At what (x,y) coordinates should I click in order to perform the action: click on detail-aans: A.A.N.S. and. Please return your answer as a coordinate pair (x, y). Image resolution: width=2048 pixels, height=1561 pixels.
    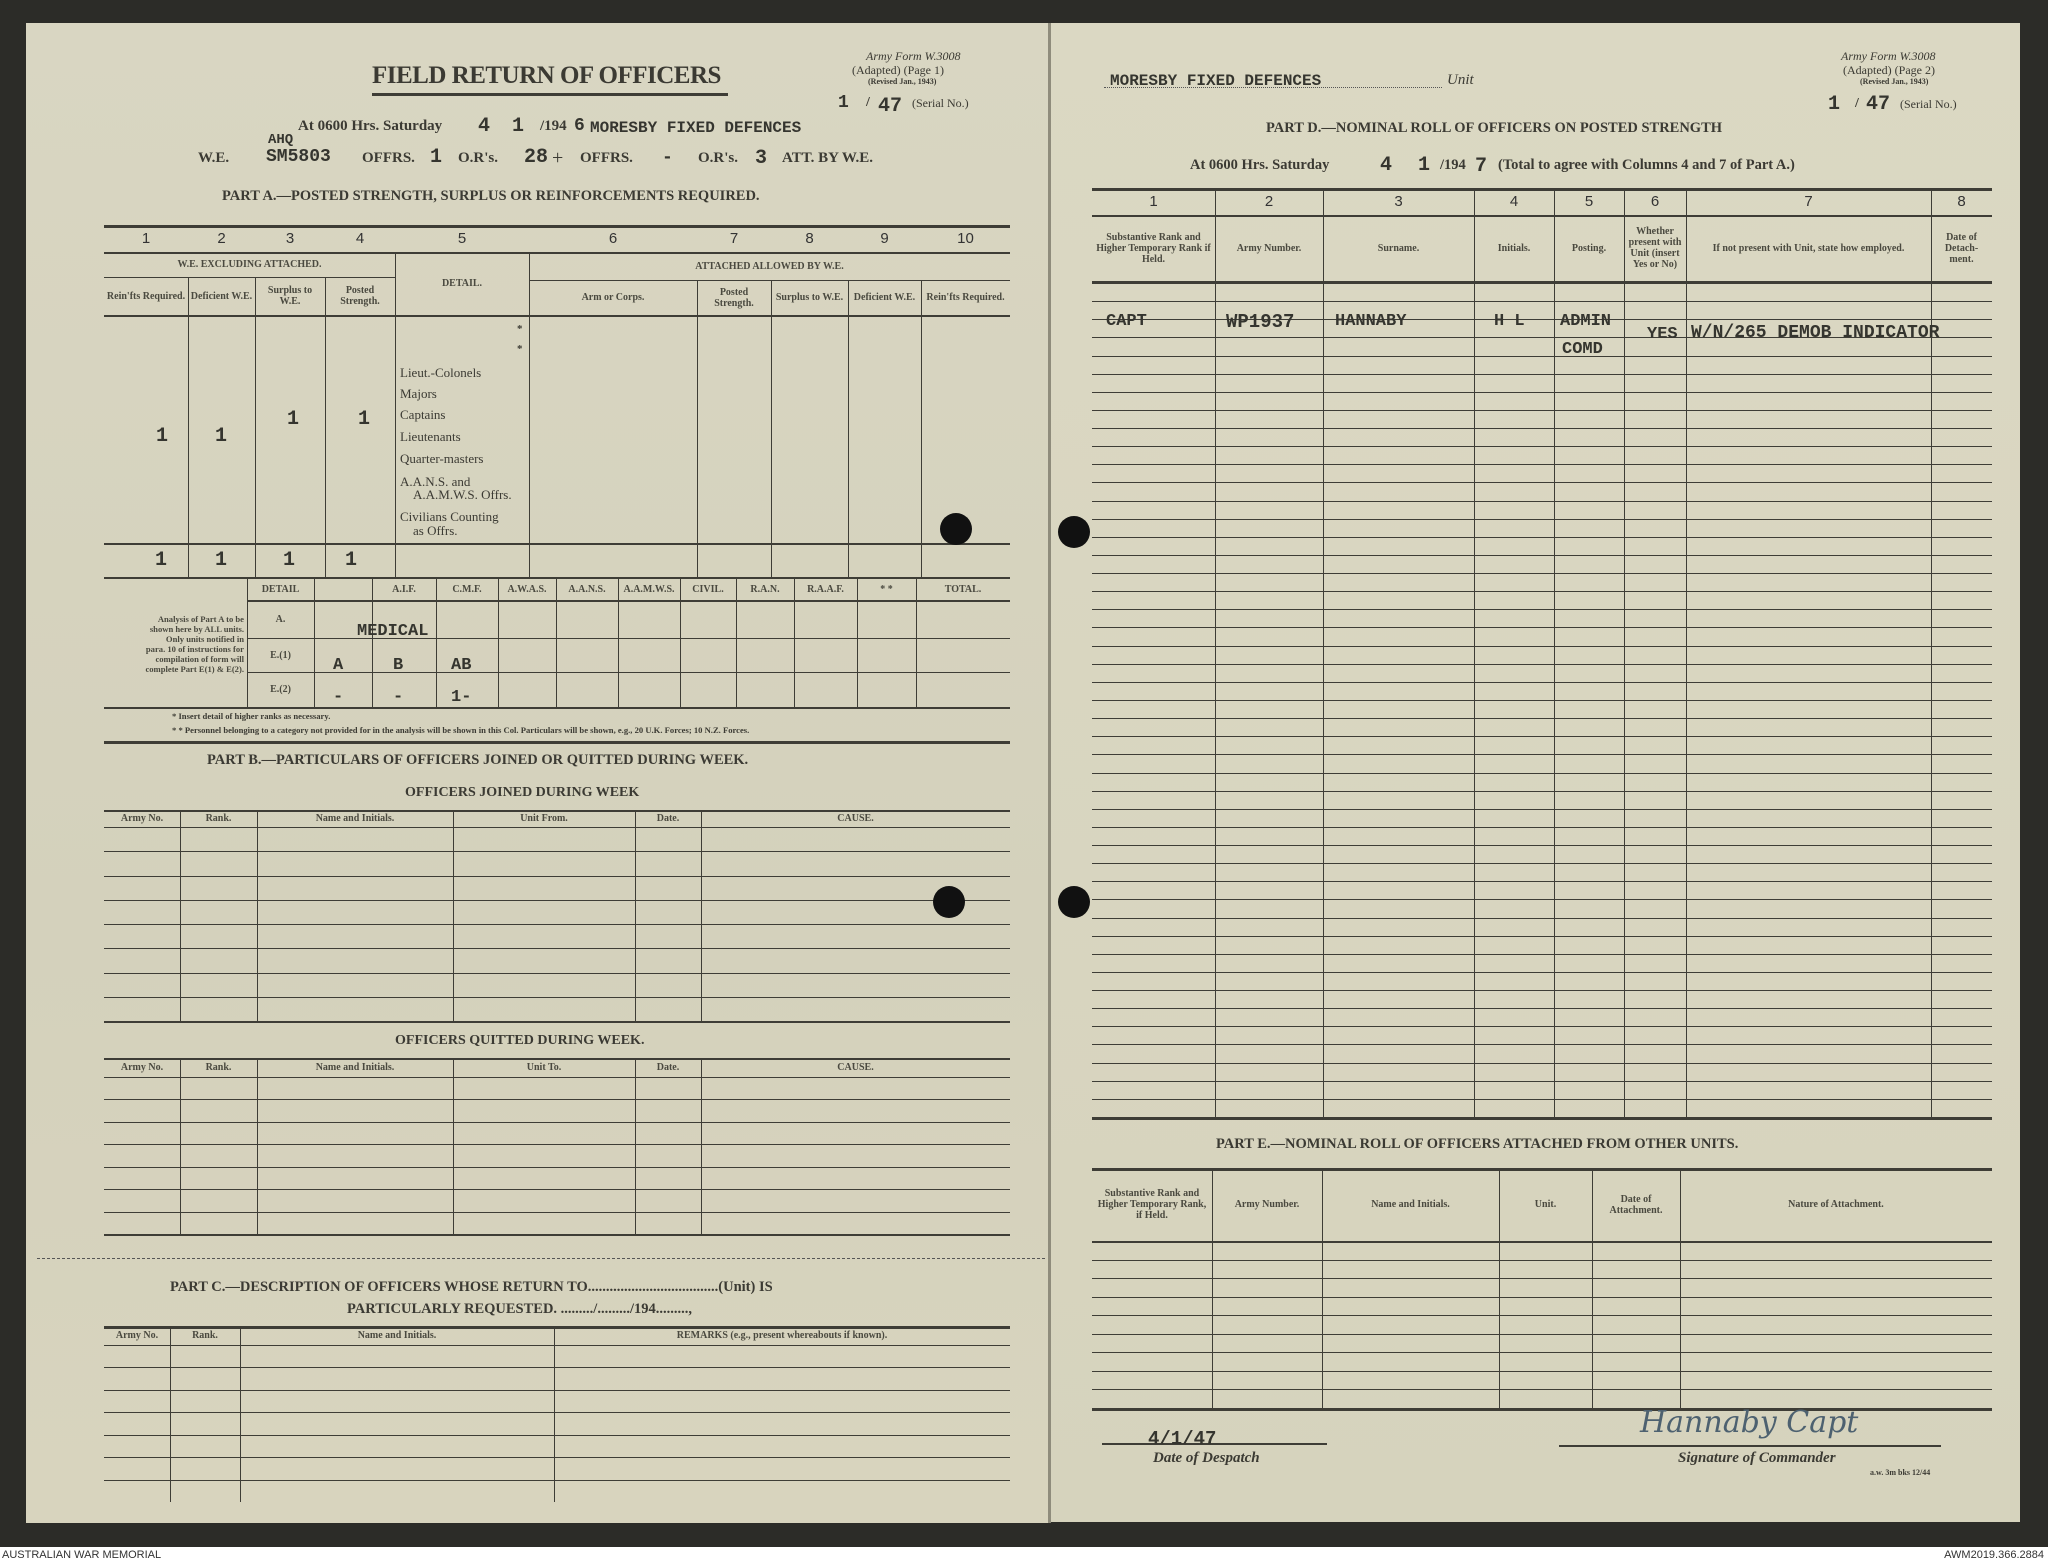
    Looking at the image, I should click on (435, 481).